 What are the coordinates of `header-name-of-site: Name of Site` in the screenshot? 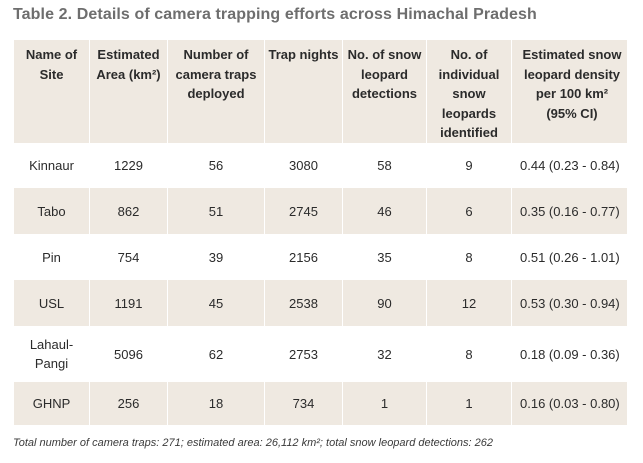 It's located at (51, 91).